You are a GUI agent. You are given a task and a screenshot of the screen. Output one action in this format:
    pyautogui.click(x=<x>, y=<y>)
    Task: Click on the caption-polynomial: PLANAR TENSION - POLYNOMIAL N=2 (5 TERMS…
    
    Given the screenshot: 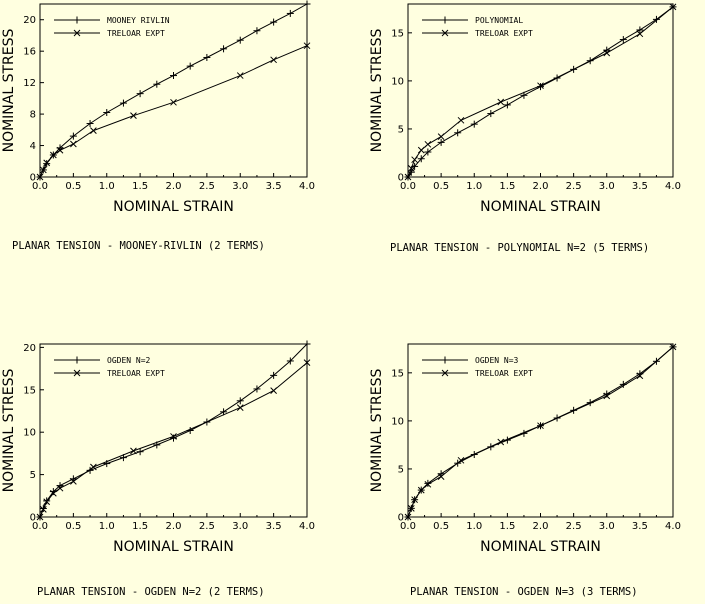 What is the action you would take?
    pyautogui.click(x=520, y=248)
    